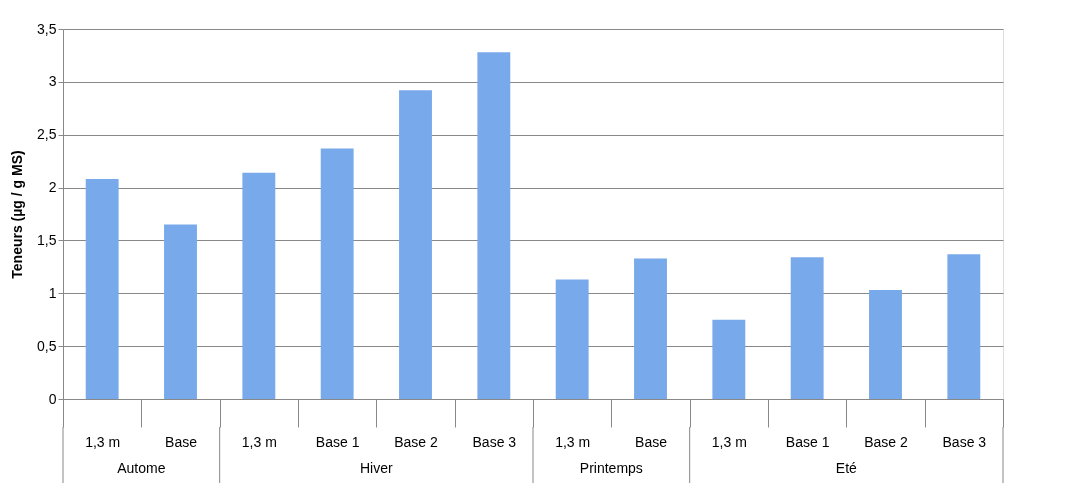 The height and width of the screenshot is (502, 1085). I want to click on y-tick-label: 0, so click(52, 398).